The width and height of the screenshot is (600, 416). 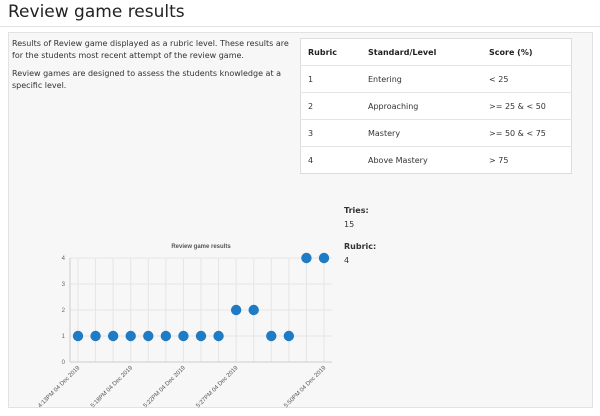 What do you see at coordinates (347, 260) in the screenshot?
I see `rubric-value: 4` at bounding box center [347, 260].